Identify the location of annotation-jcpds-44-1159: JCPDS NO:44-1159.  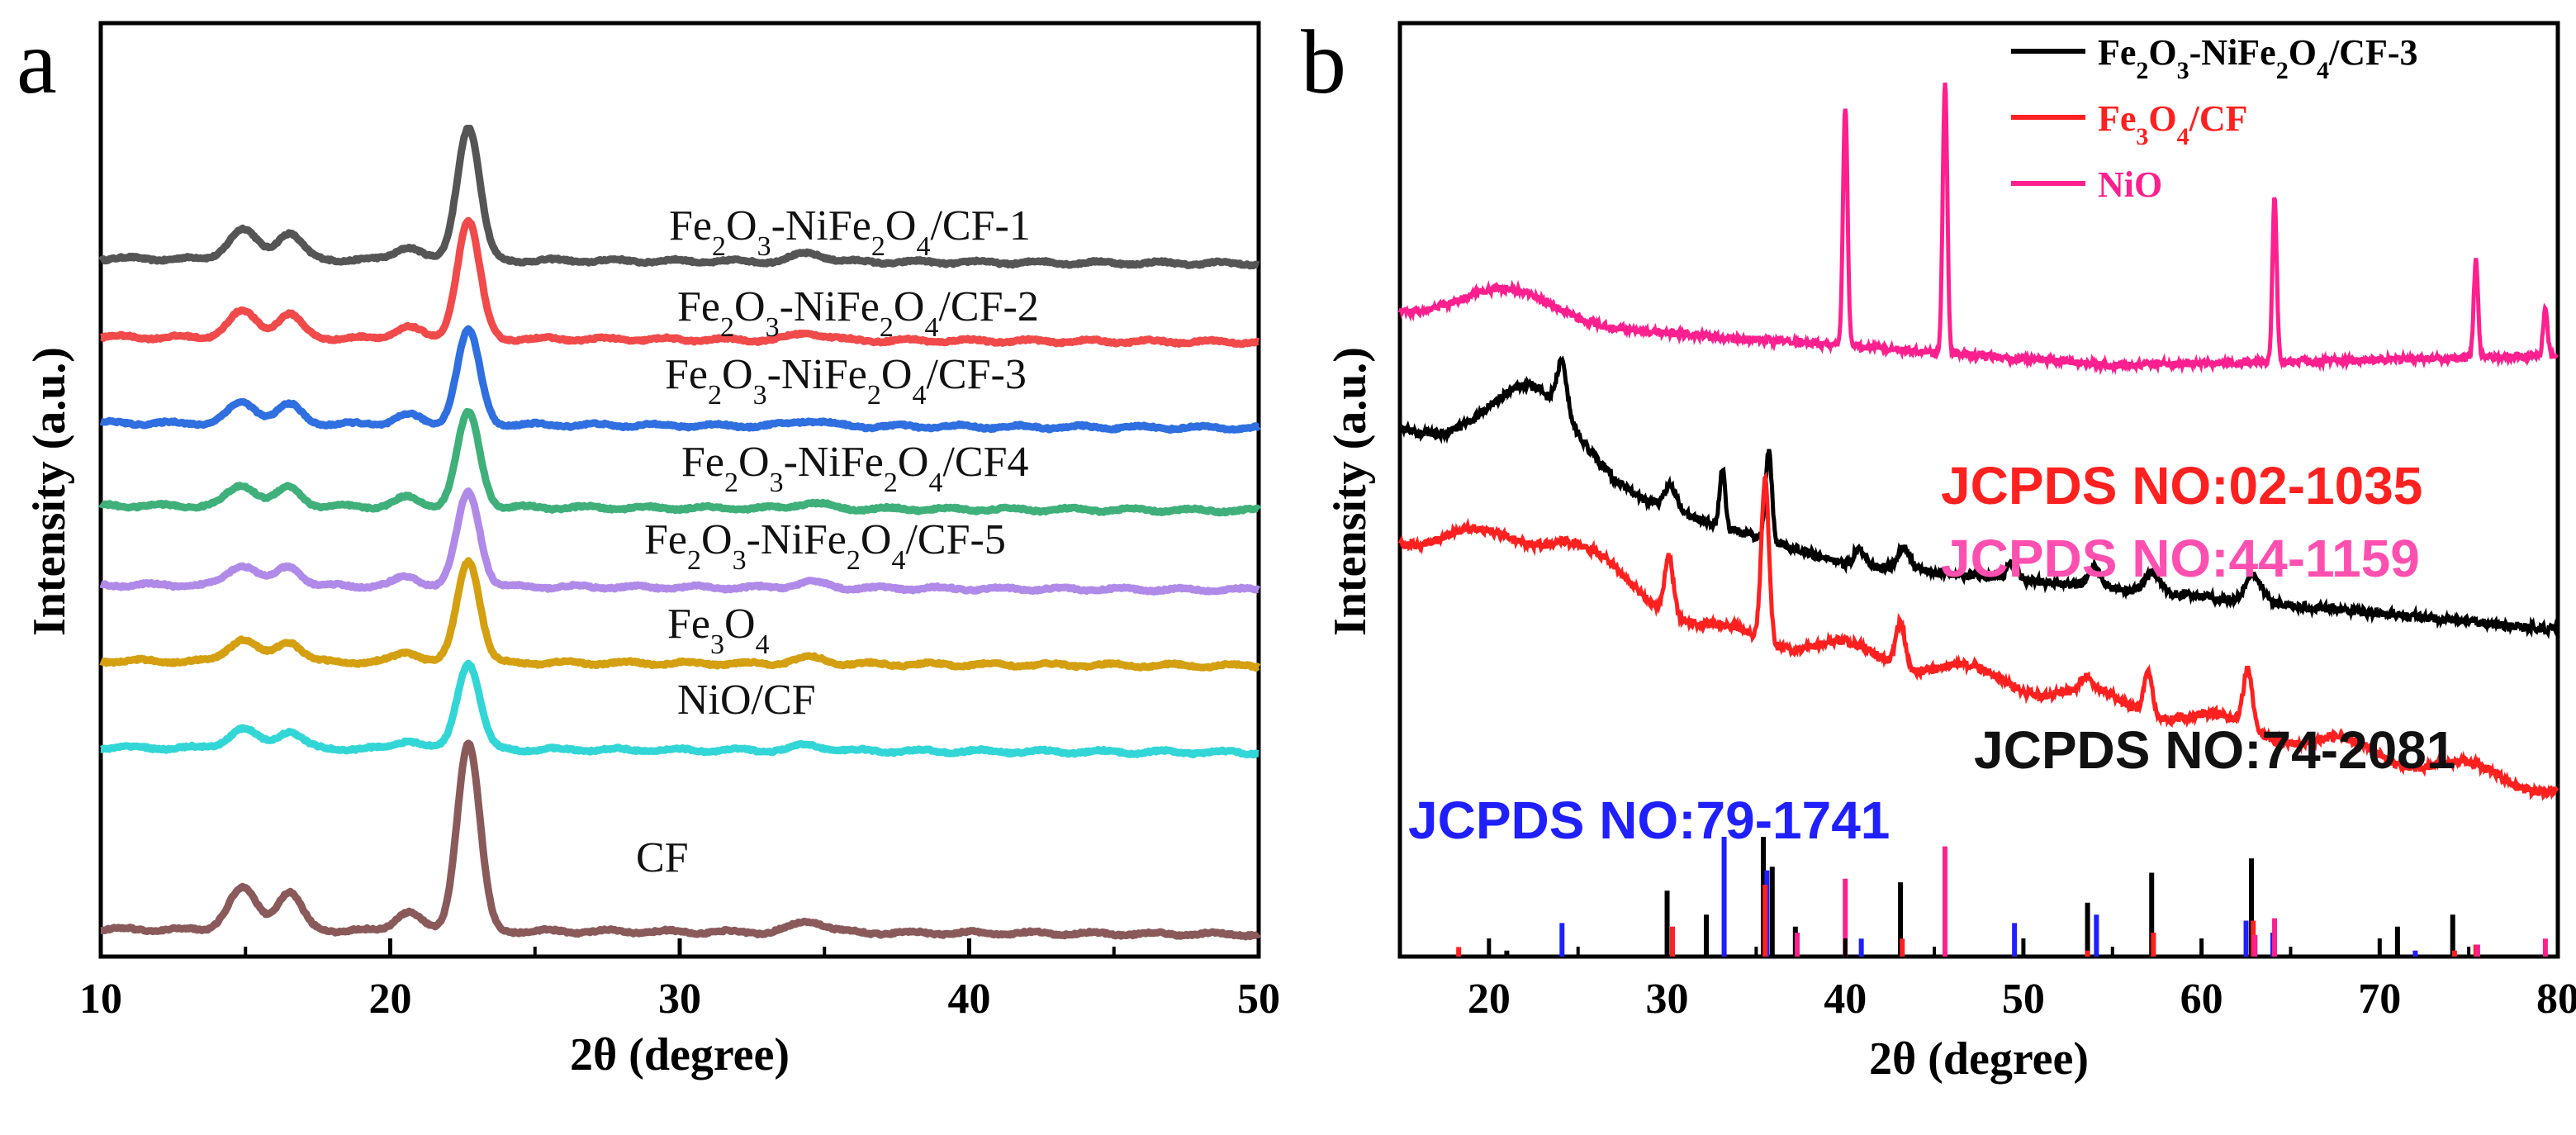
(2180, 558).